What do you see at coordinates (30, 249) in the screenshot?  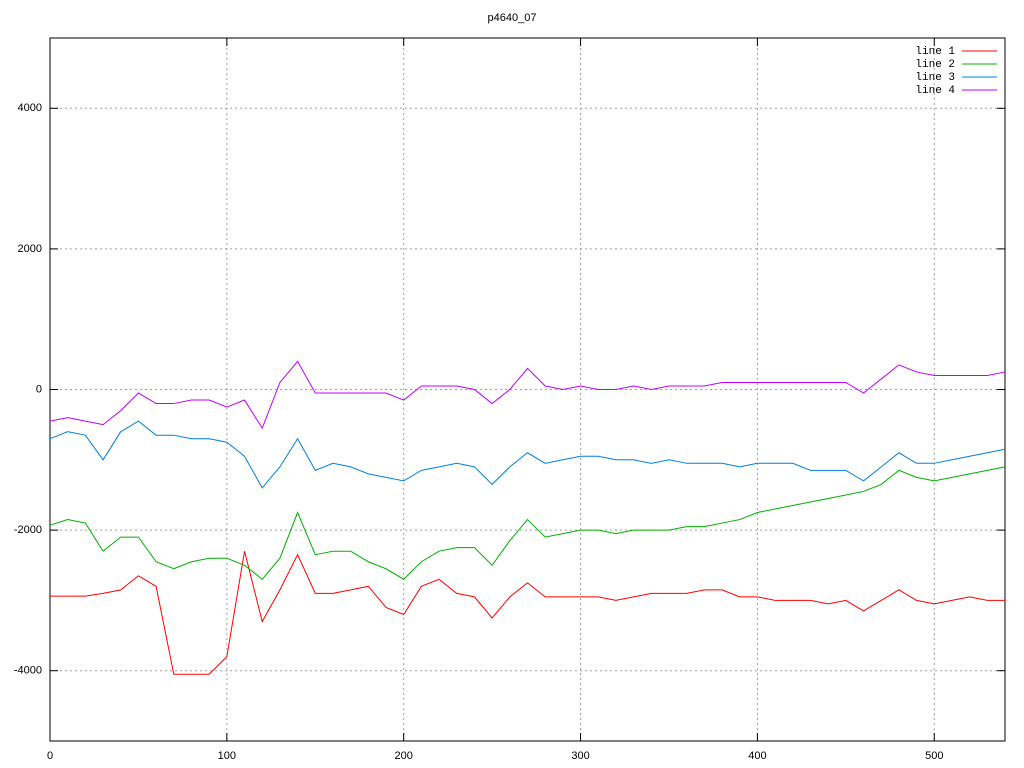 I see `y-tick-label: 2000` at bounding box center [30, 249].